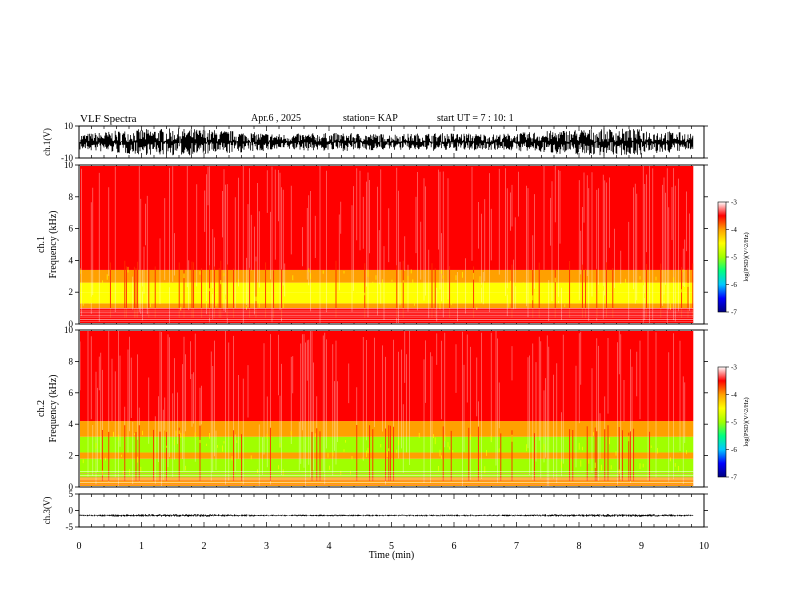  I want to click on x-tick-label: 10, so click(704, 546).